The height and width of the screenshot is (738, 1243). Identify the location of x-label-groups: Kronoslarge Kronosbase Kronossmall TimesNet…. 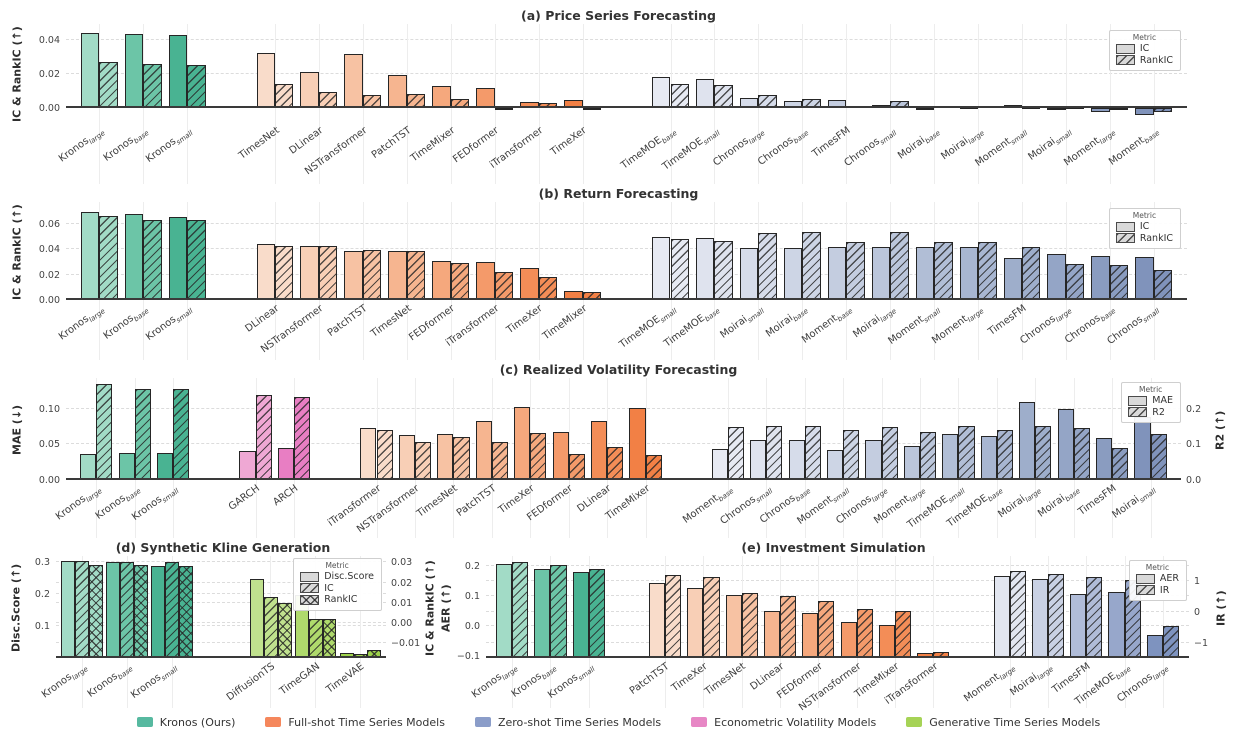
(622, 152).